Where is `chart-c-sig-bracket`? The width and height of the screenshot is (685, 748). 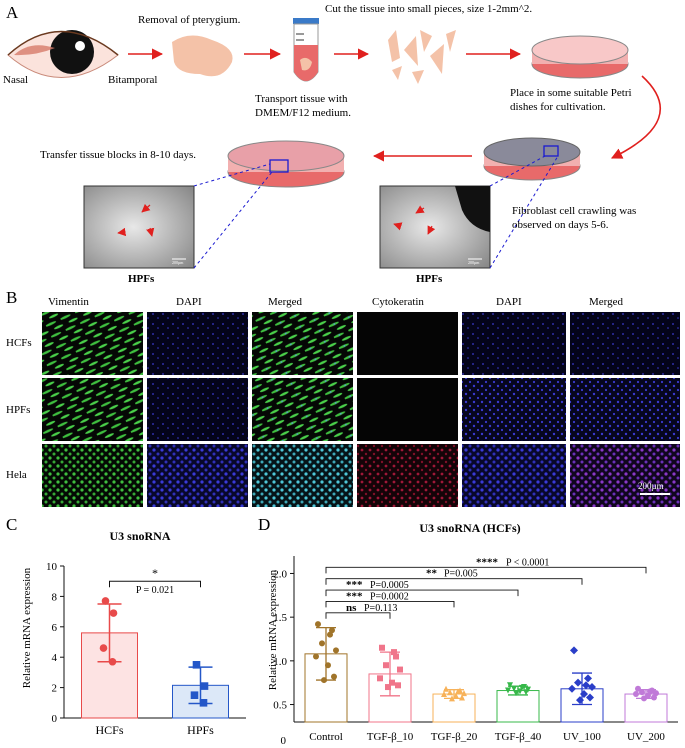
chart-c-sig-bracket is located at coordinates (155, 584).